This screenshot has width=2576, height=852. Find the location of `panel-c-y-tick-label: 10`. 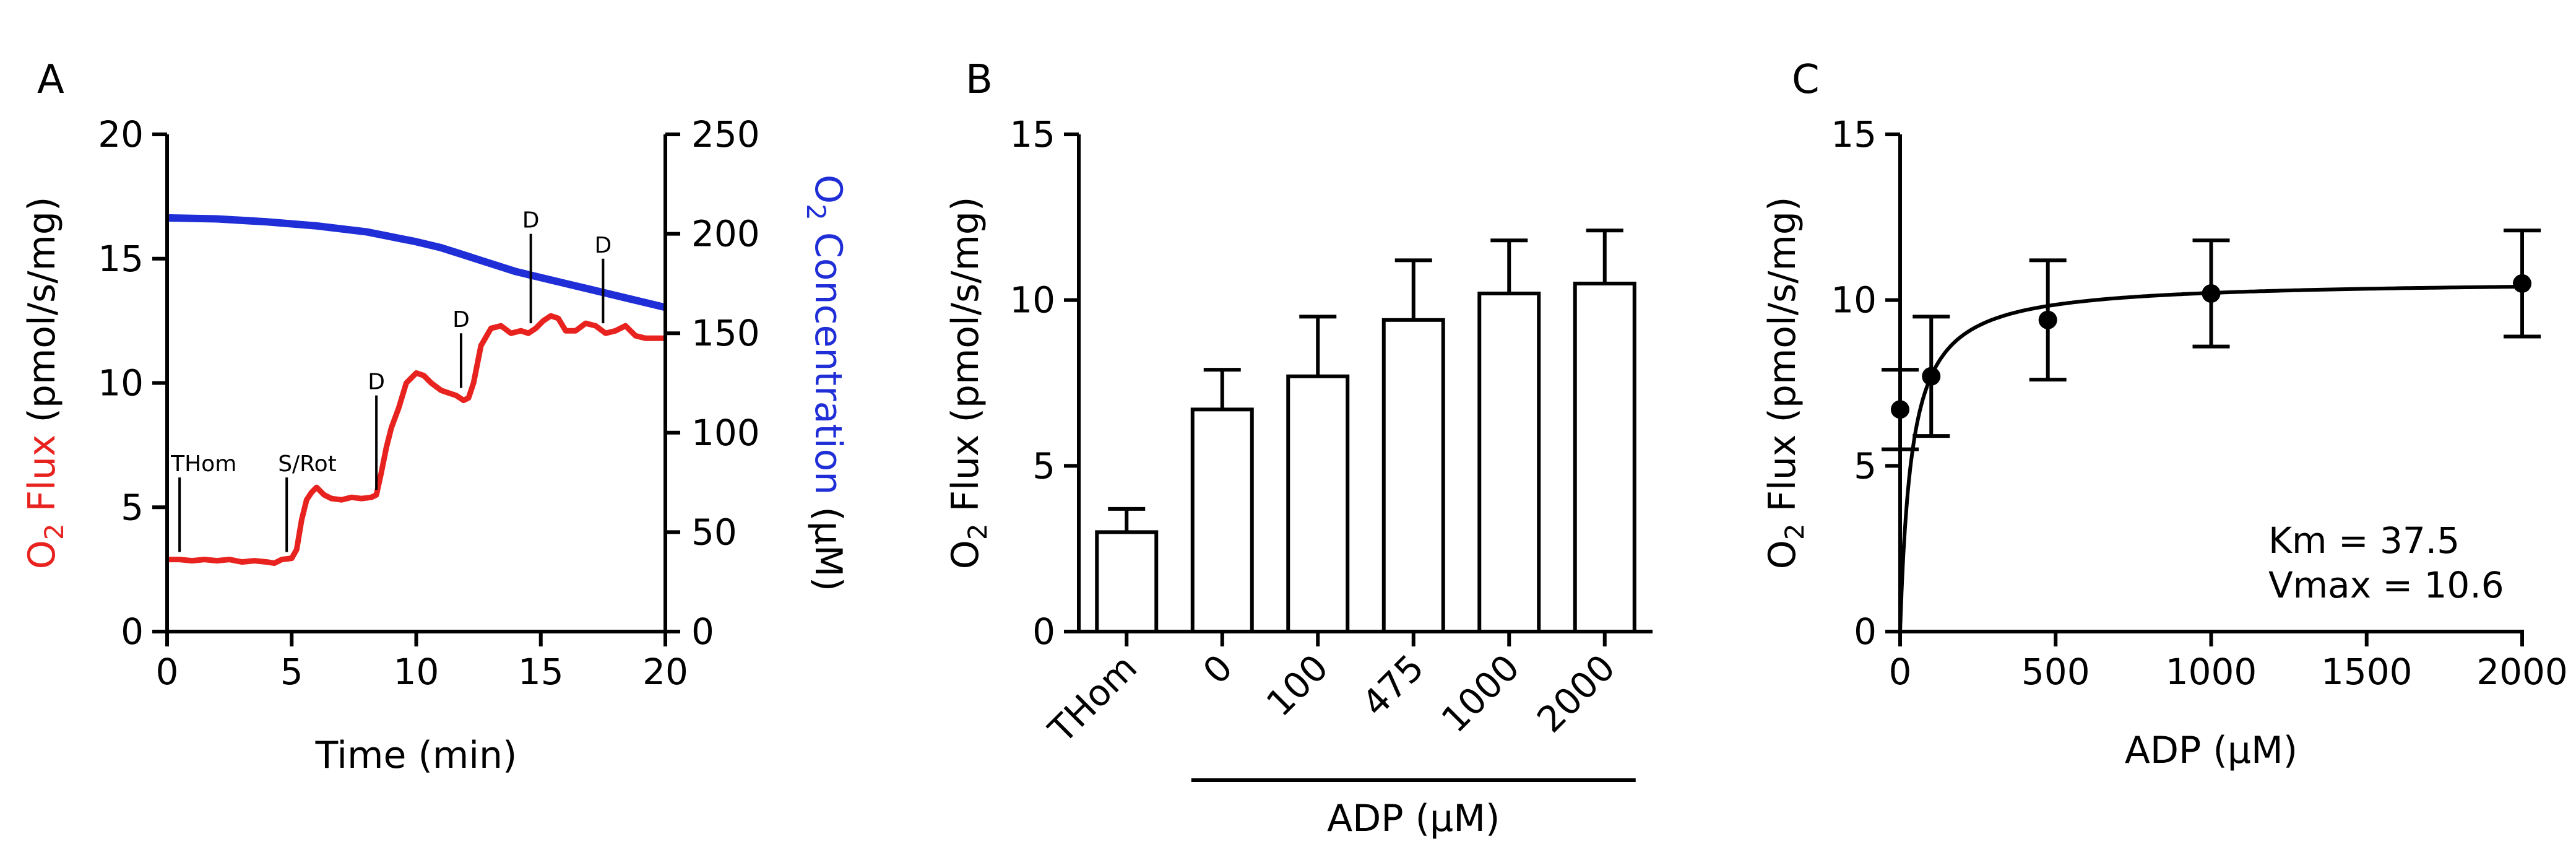

panel-c-y-tick-label: 10 is located at coordinates (1854, 300).